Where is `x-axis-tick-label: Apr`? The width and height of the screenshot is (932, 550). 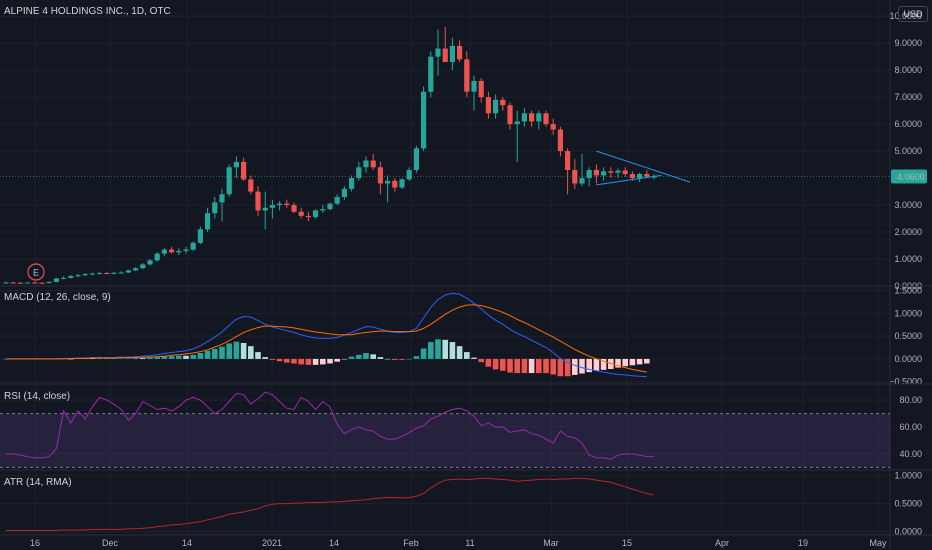 x-axis-tick-label: Apr is located at coordinates (722, 543).